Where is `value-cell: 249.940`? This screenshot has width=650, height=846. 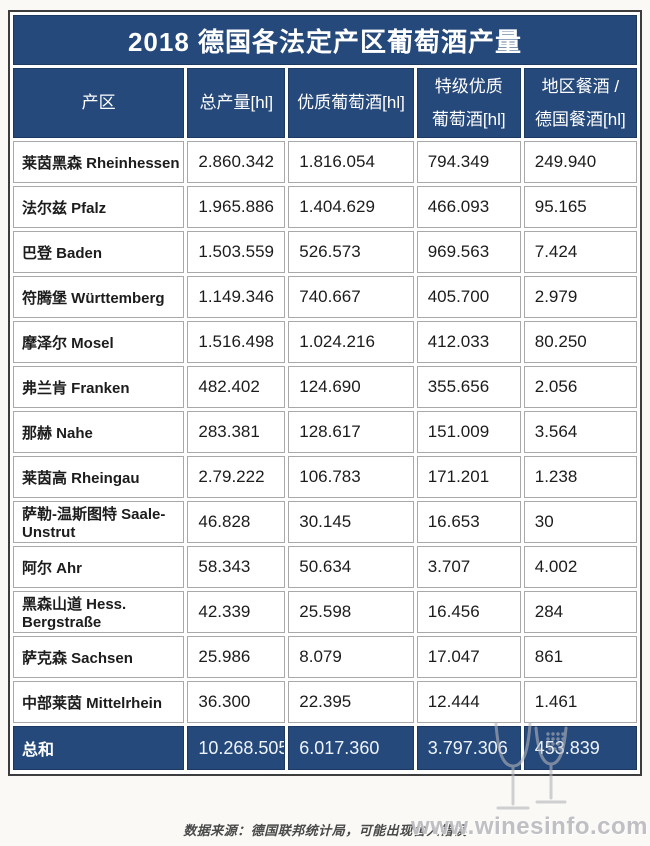
value-cell: 249.940 is located at coordinates (580, 162).